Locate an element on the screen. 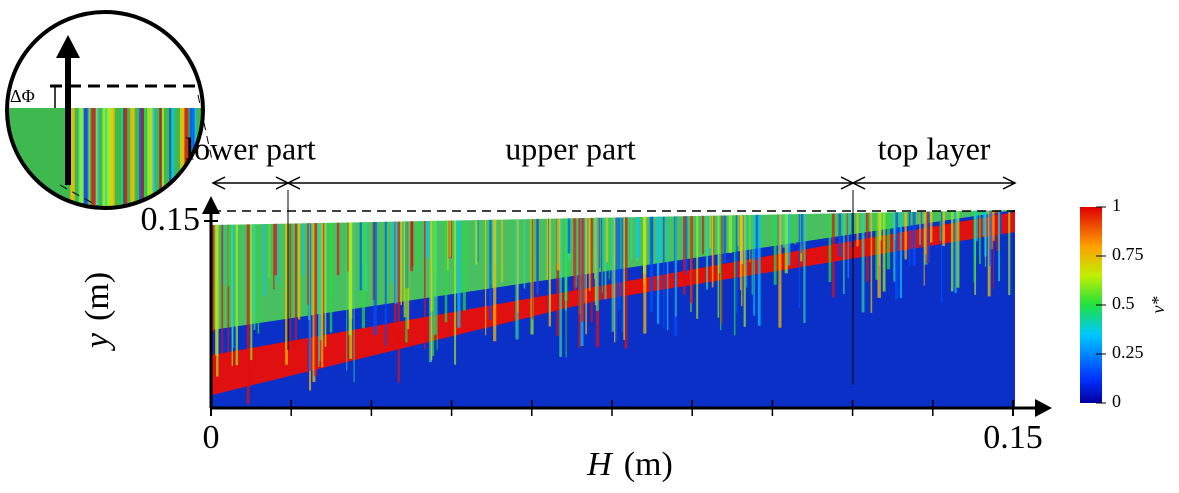  arrowhead is located at coordinates (218, 183).